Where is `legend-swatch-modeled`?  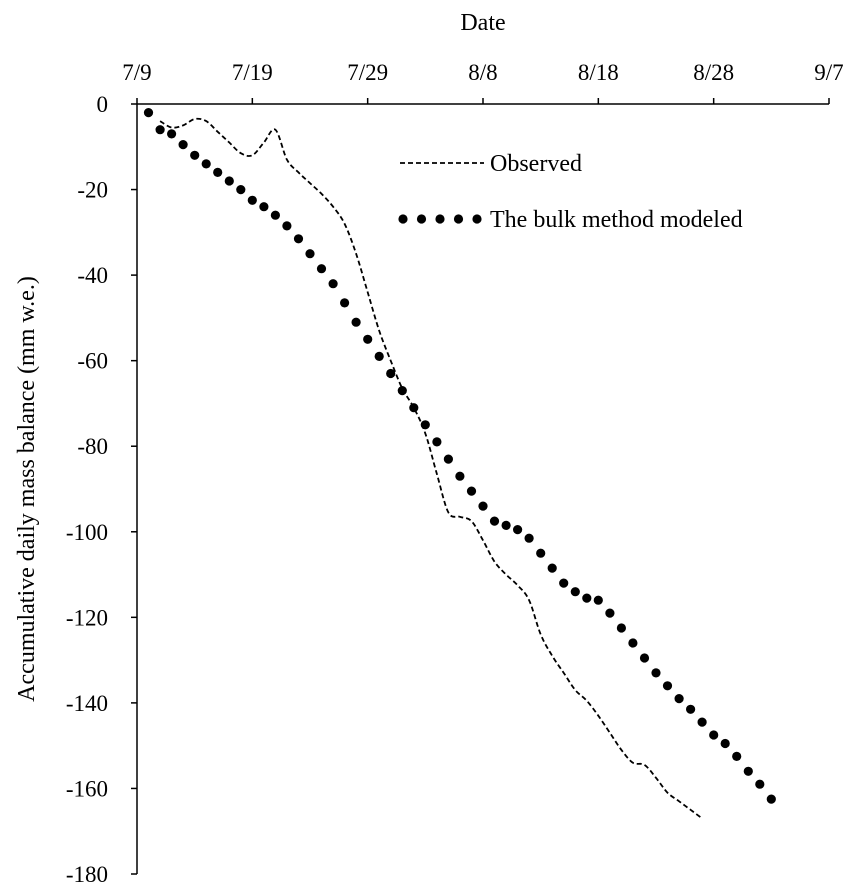 legend-swatch-modeled is located at coordinates (440, 219).